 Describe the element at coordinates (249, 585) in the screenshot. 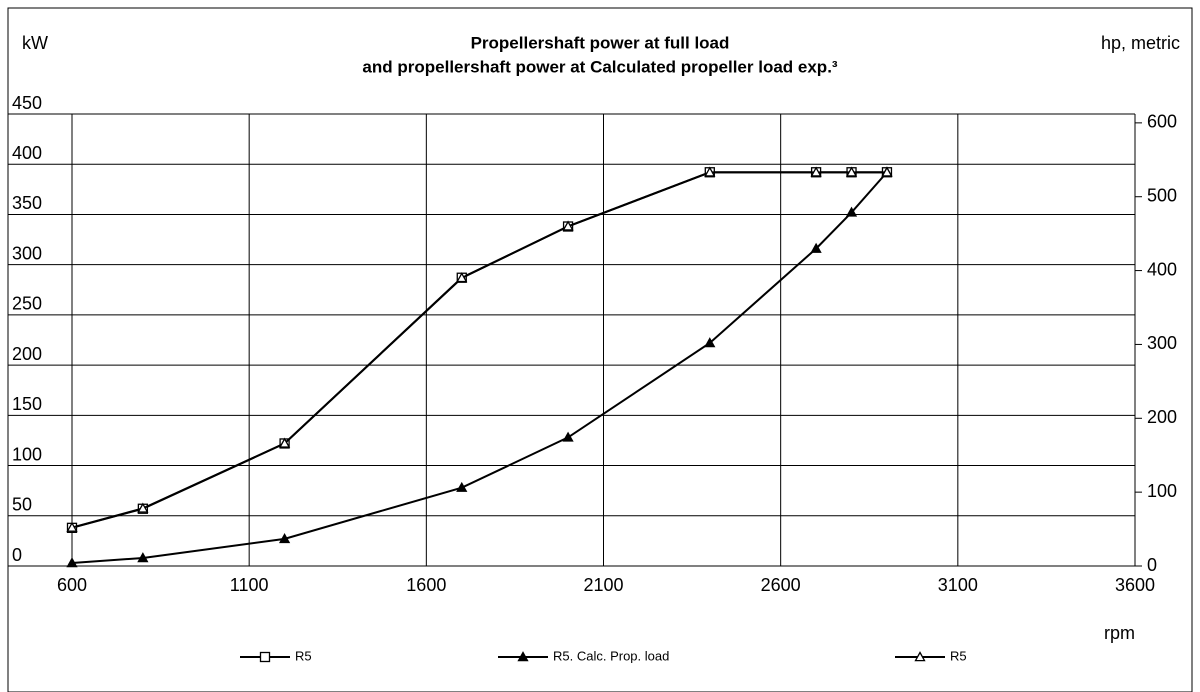

I see `x-tick-label: 1100` at that location.